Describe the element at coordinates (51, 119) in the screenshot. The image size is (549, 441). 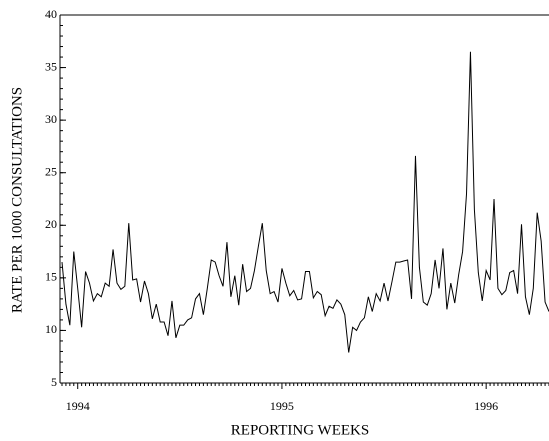
I see `y-tick-label: 30` at that location.